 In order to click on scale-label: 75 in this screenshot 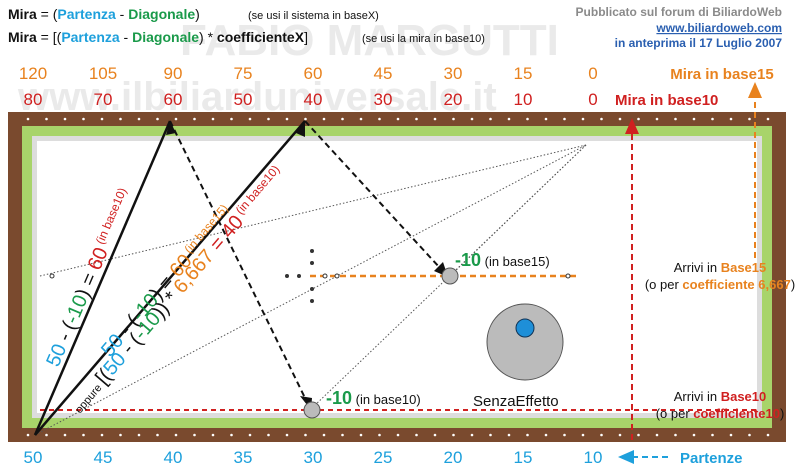, I will do `click(243, 73)`.